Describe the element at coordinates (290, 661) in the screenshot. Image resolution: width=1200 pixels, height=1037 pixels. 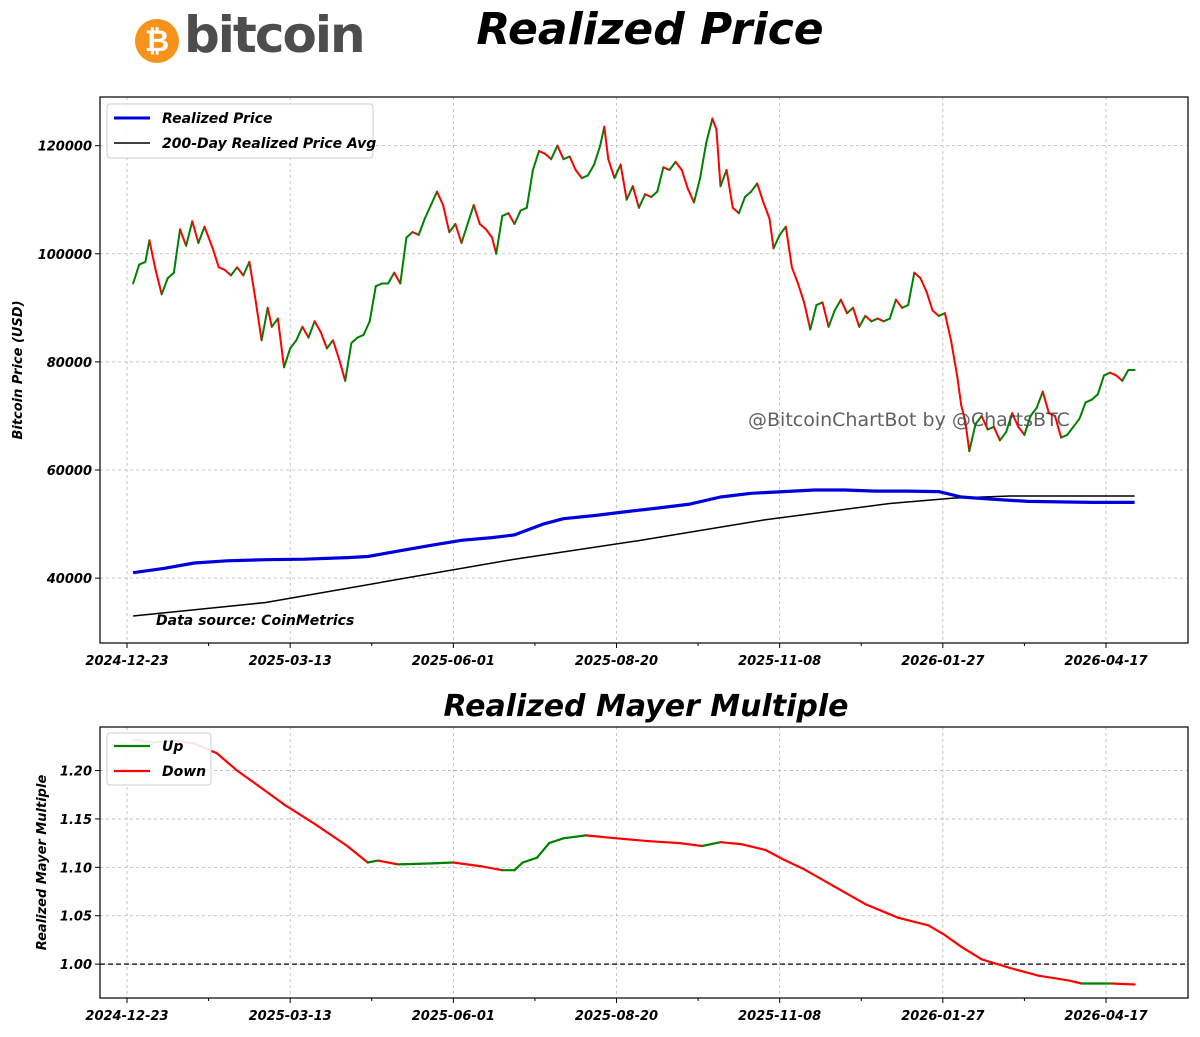
I see `x-tick-label: 2025-03-13` at that location.